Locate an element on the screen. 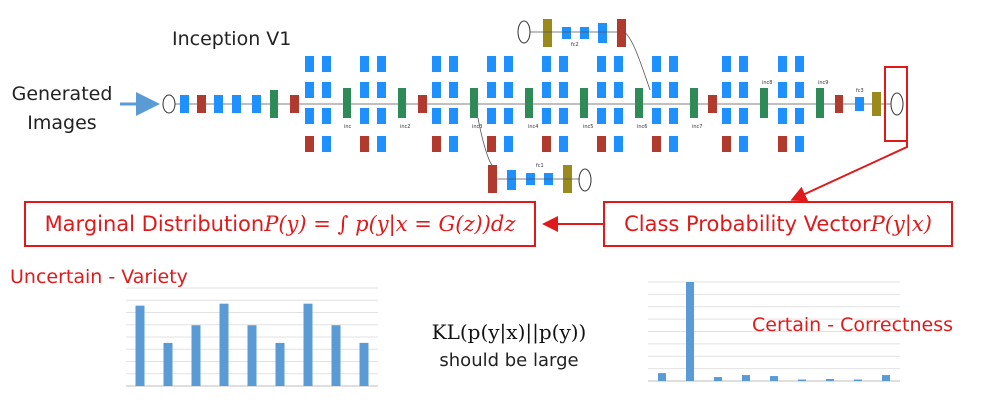 Image resolution: width=989 pixels, height=409 pixels. class-prob-text: Class Probability Vector is located at coordinates (747, 224).